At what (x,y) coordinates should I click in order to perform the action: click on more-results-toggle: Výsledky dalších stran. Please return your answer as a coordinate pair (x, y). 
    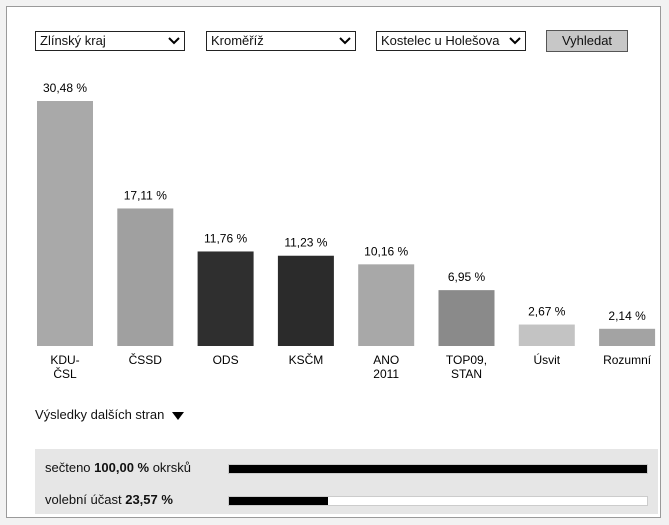
    Looking at the image, I should click on (109, 414).